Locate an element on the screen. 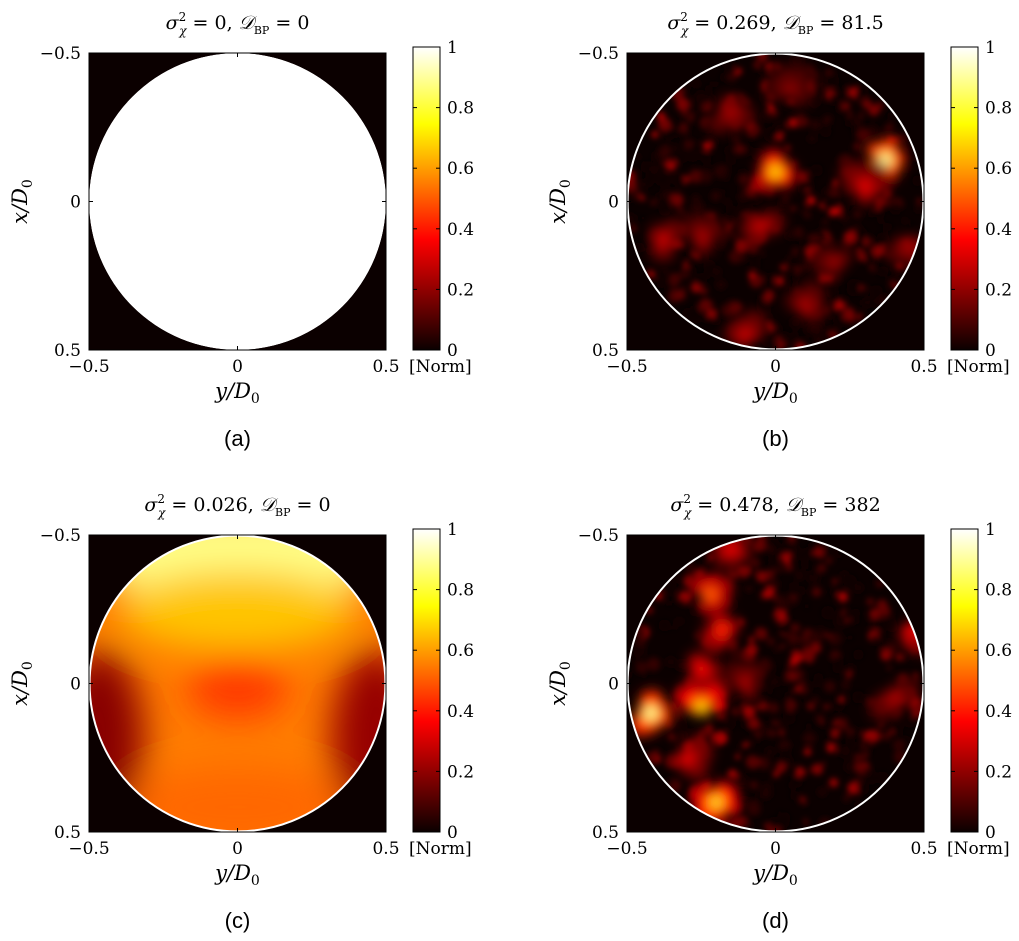 The width and height of the screenshot is (1019, 941). panel-label: (b) is located at coordinates (775, 438).